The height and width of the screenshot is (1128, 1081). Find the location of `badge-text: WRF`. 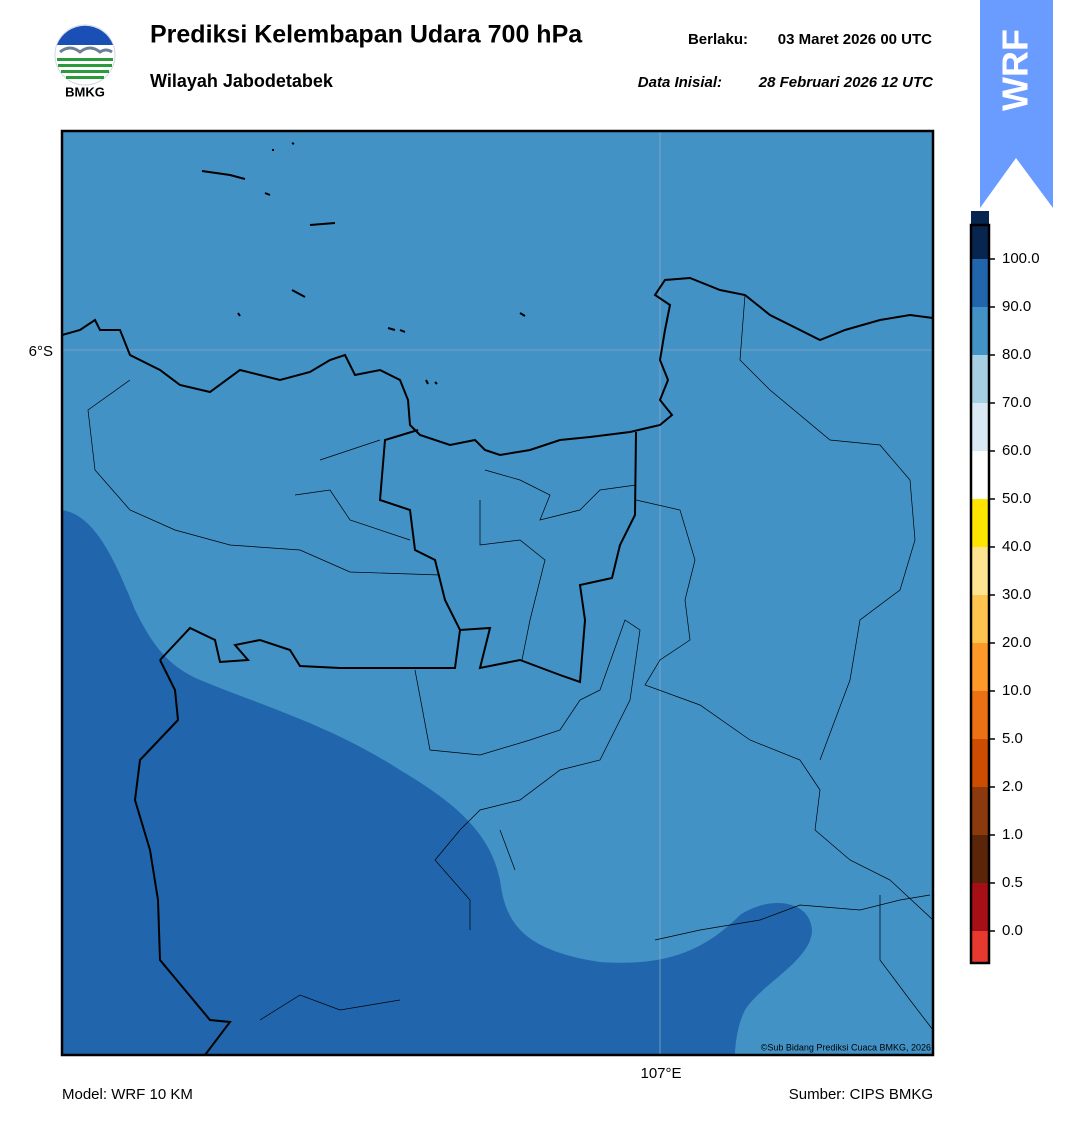

badge-text: WRF is located at coordinates (1015, 70).